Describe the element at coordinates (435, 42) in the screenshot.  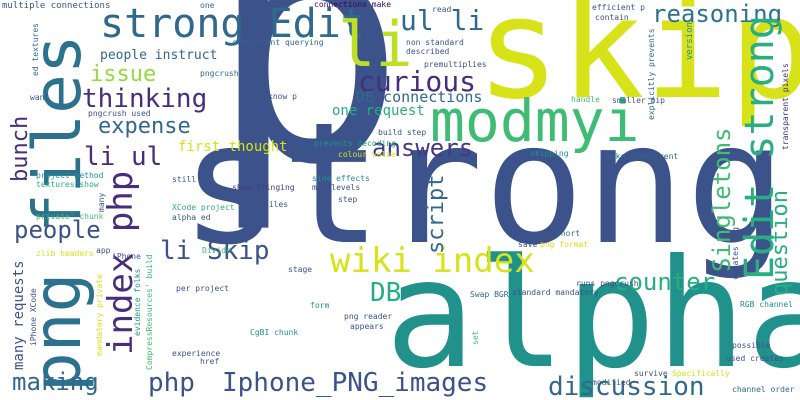
I see `word-non-standard: non standard` at that location.